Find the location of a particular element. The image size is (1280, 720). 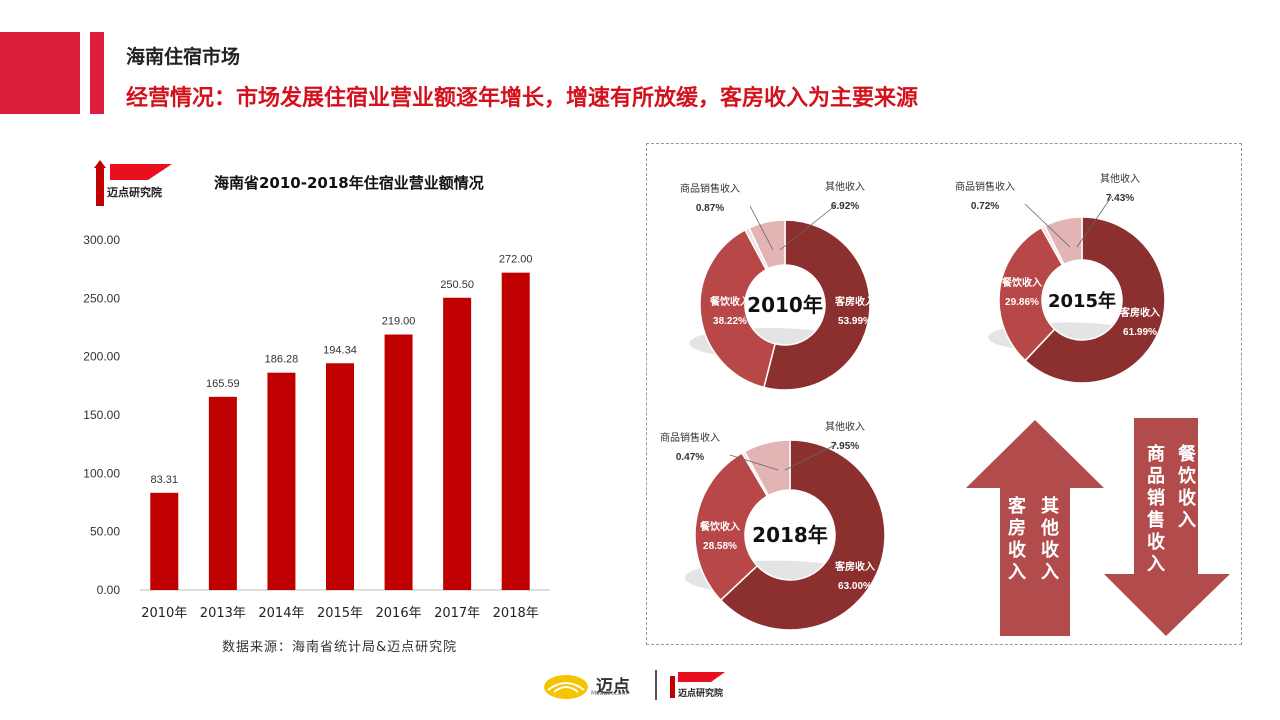

bar-value-label: 83.31 is located at coordinates (165, 480).